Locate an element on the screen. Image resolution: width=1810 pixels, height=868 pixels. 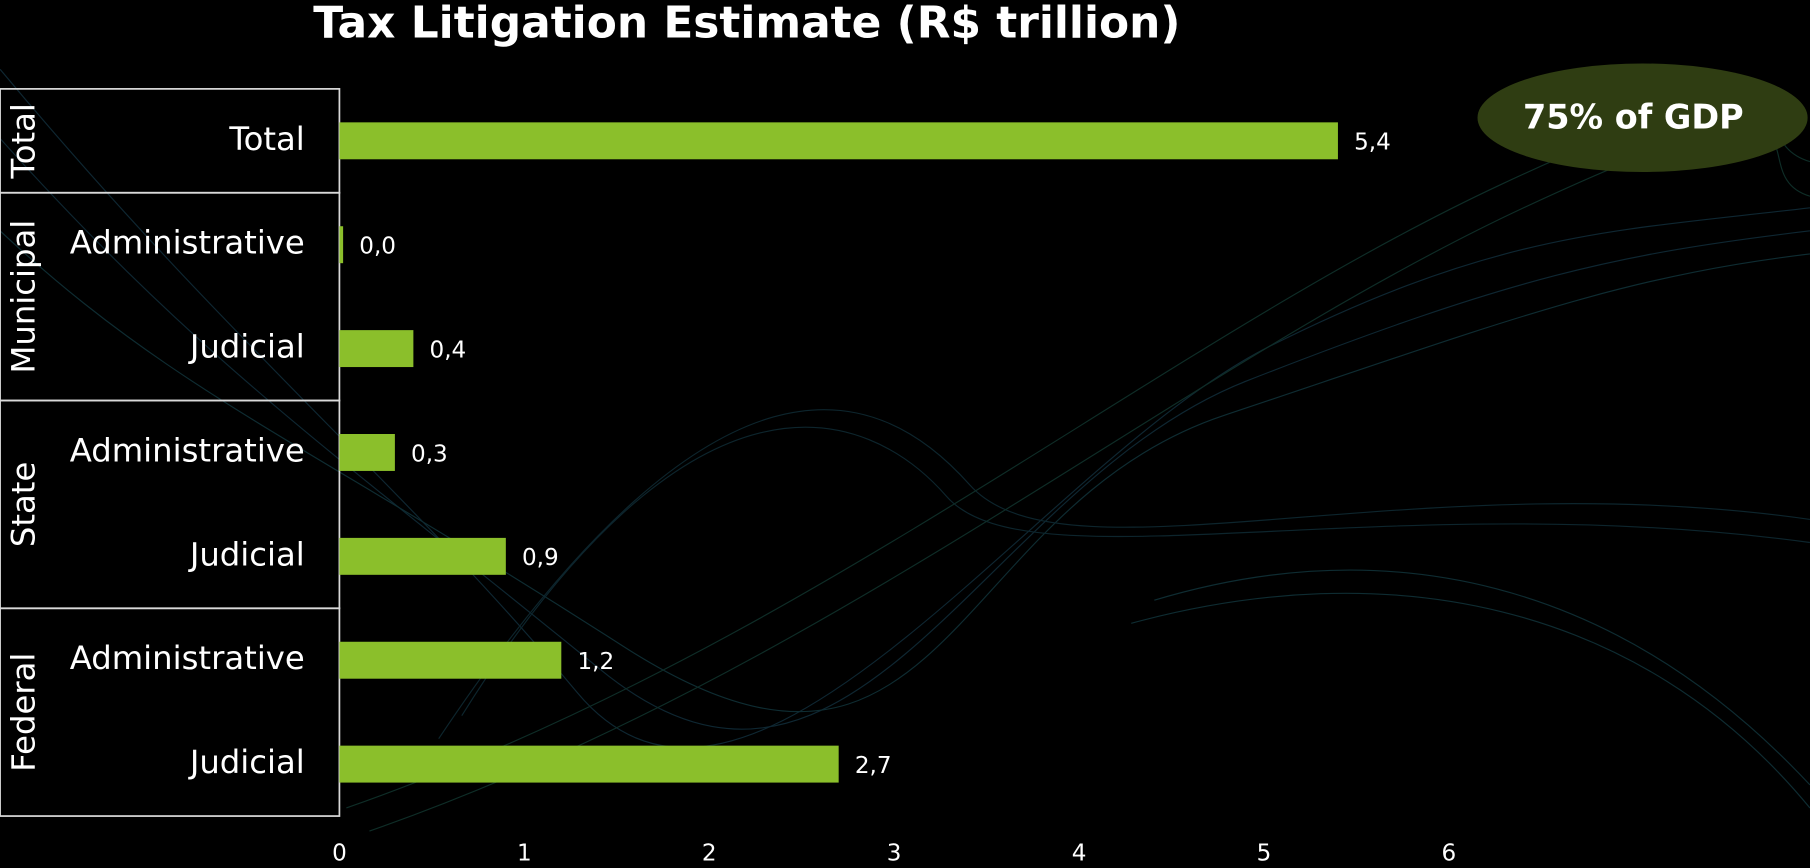
annotation: 75% of GDP is located at coordinates (1633, 116).